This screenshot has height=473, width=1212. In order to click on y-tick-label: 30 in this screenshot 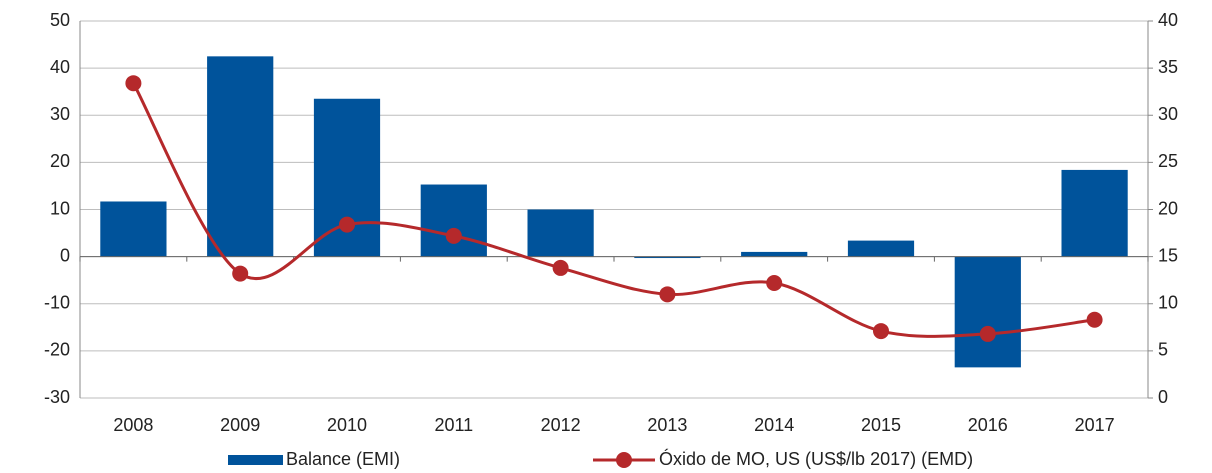, I will do `click(60, 114)`.